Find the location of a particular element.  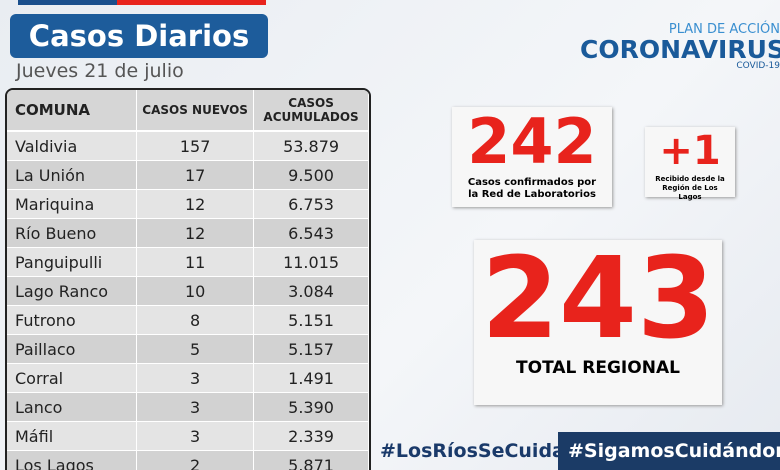

comuna: Paillaco is located at coordinates (72, 349).